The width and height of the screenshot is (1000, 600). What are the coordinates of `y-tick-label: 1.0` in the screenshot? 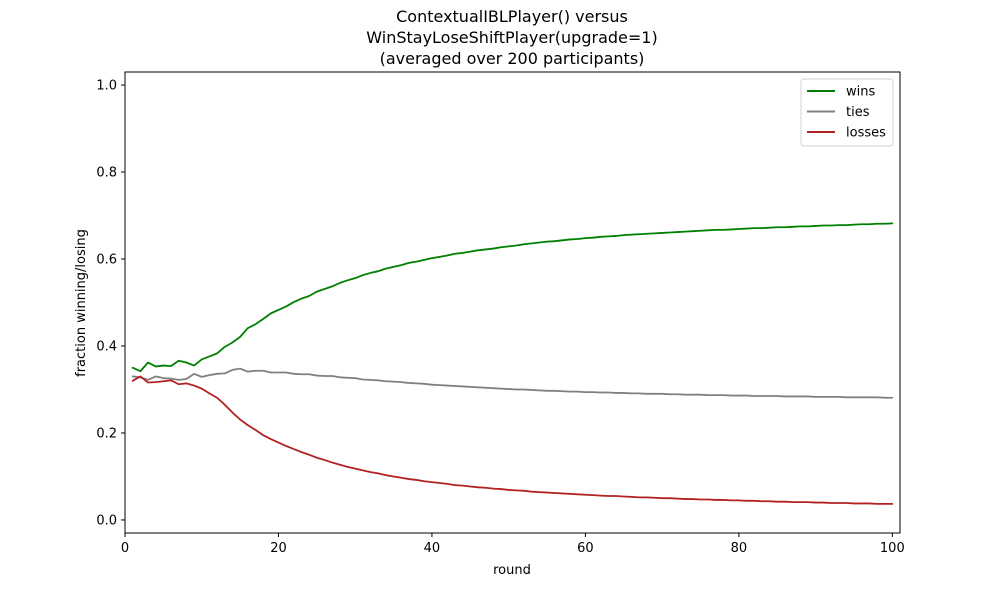 It's located at (106, 86).